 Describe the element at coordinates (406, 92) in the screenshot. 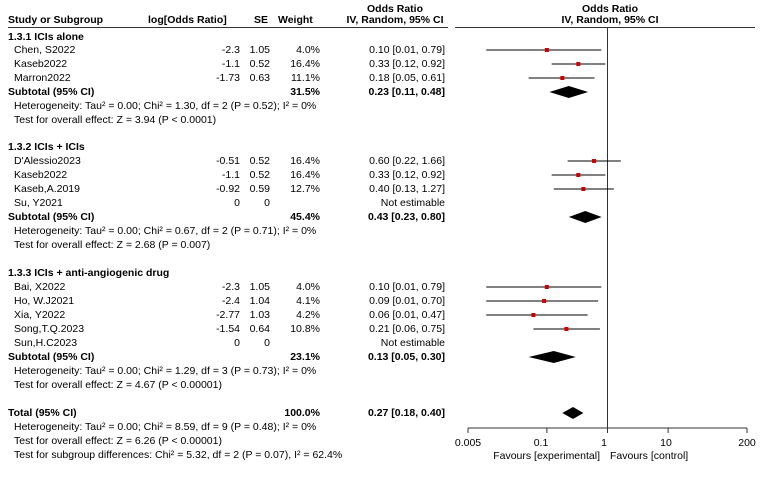

I see `subtotal-ci: 0.23 [0.11, 0.48]` at that location.